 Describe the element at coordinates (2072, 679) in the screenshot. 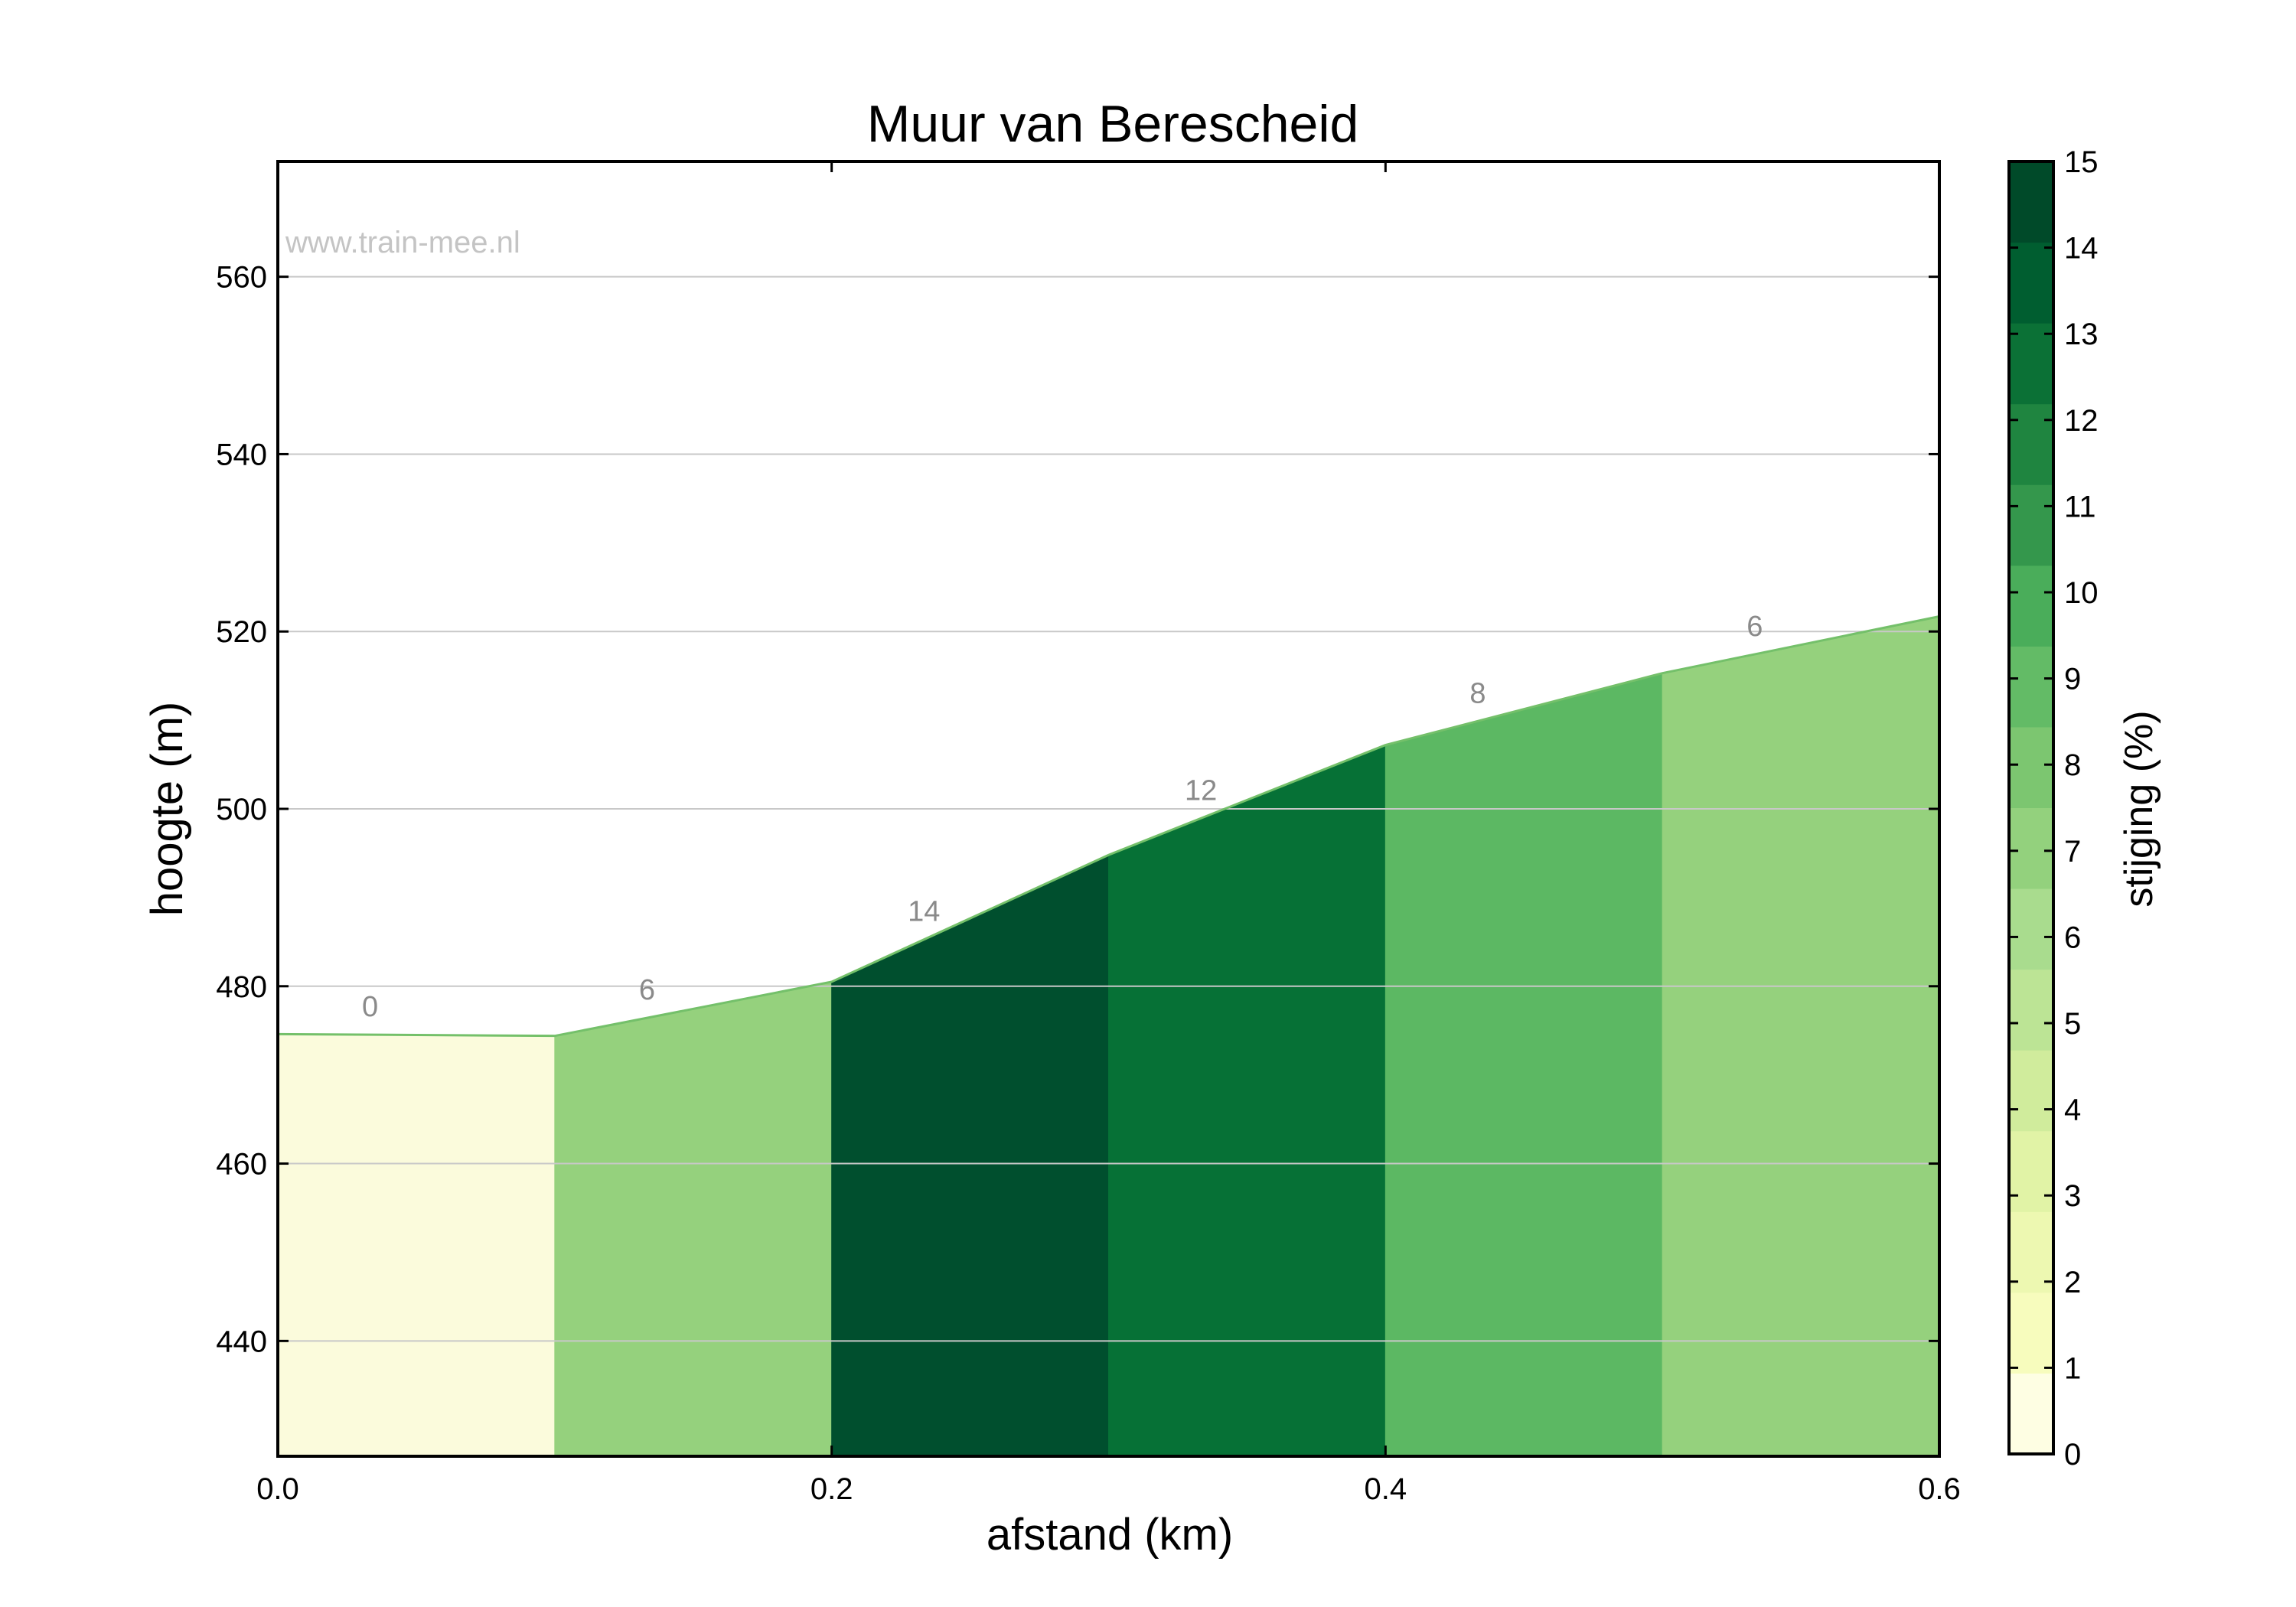

I see `colorbar-tick-label-9: 9` at that location.